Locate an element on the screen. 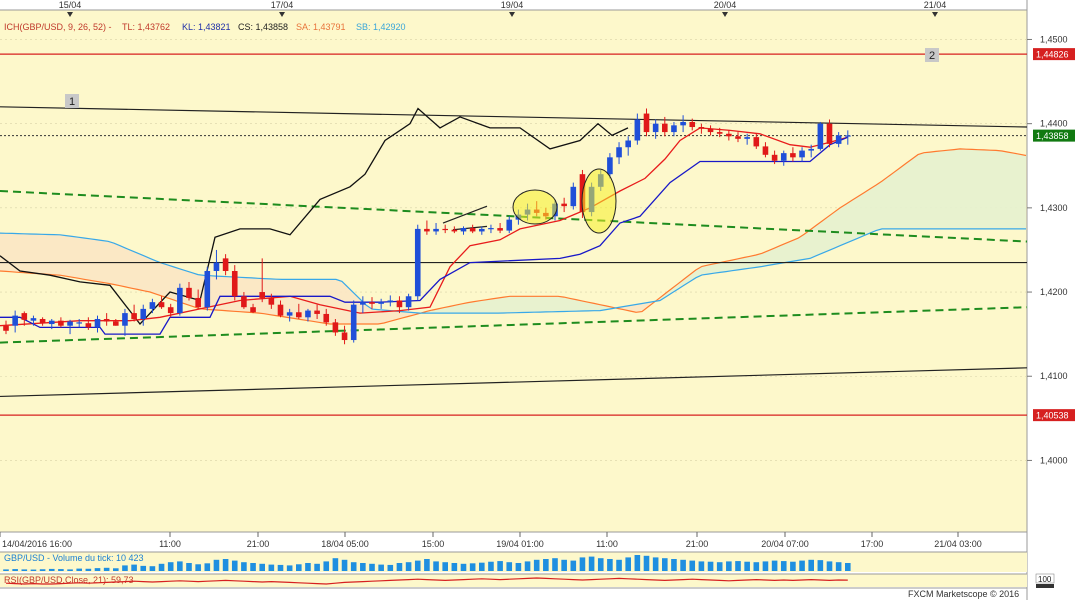 The image size is (1076, 605). volume-bars is located at coordinates (427, 563).